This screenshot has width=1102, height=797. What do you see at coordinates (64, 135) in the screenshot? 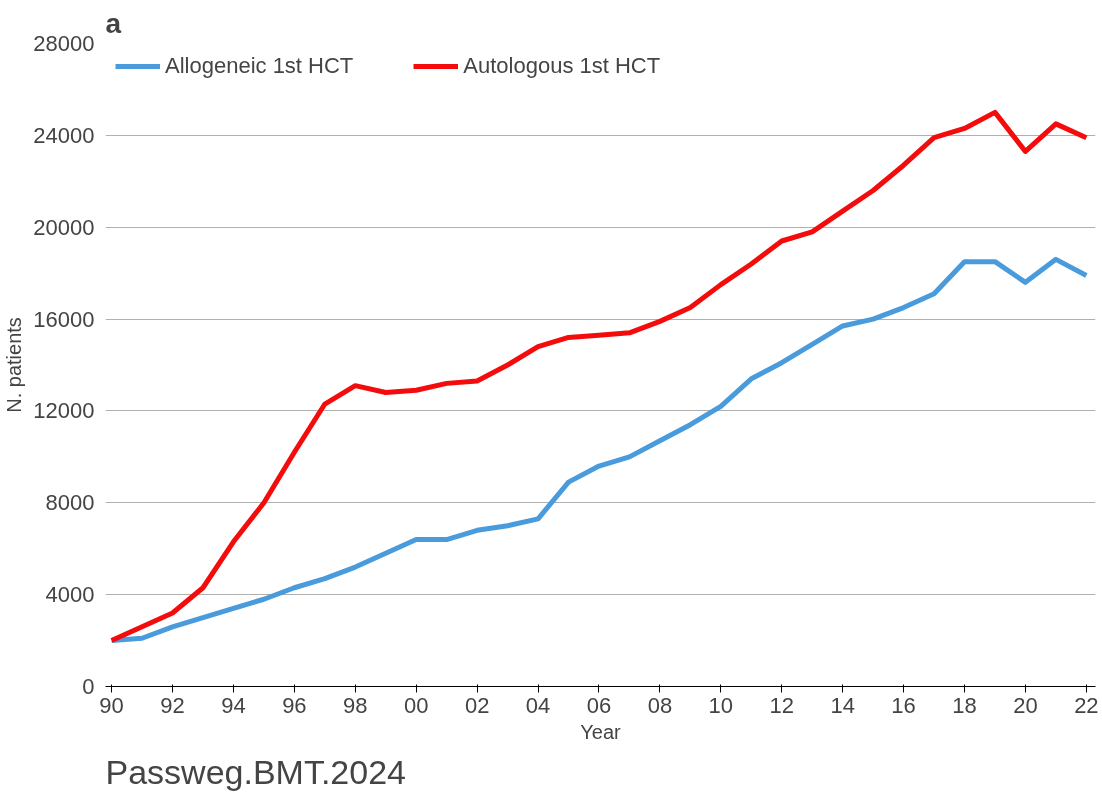
I see `y-tick-label: 24000` at bounding box center [64, 135].